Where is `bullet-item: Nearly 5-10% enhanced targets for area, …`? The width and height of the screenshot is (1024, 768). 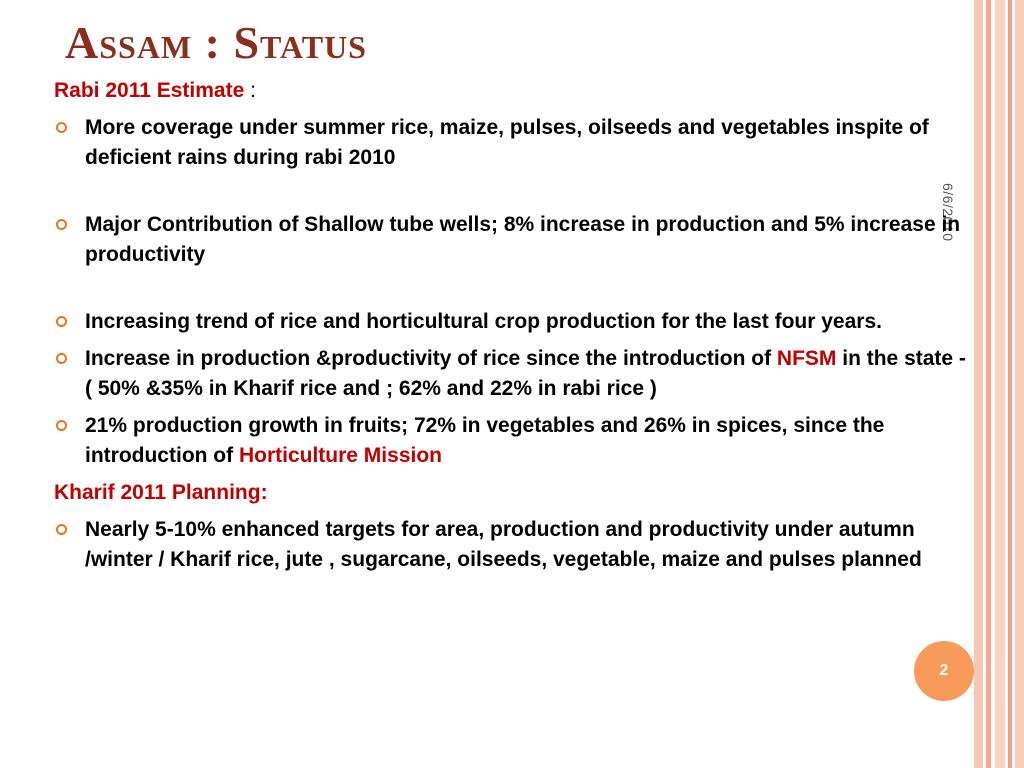
bullet-item: Nearly 5-10% enhanced targets for area, … is located at coordinates (514, 545).